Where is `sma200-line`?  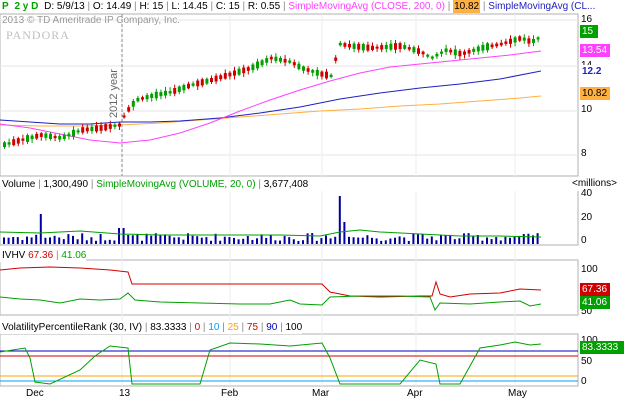
sma200-line is located at coordinates (271, 111).